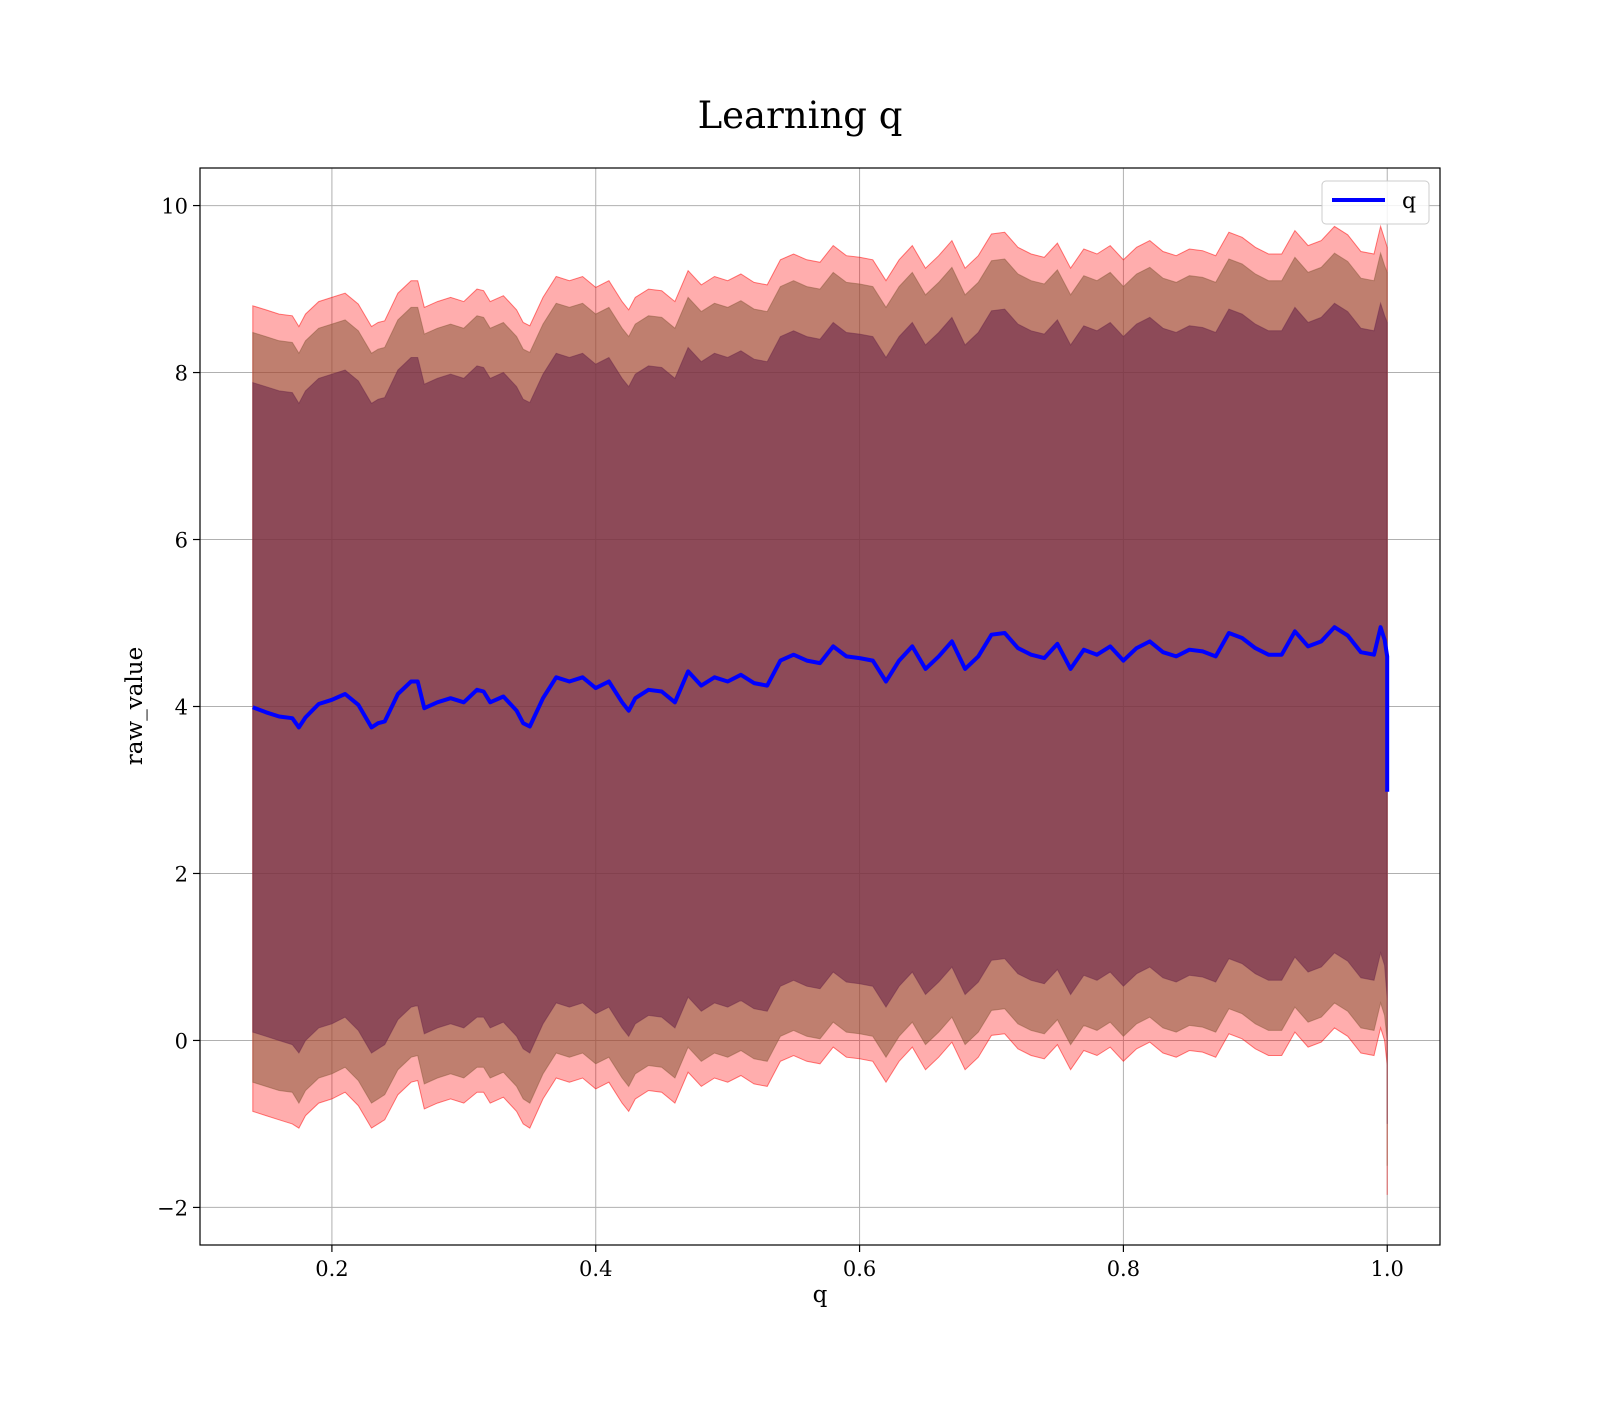  What do you see at coordinates (1123, 1269) in the screenshot?
I see `x-tick-label: 0.8` at bounding box center [1123, 1269].